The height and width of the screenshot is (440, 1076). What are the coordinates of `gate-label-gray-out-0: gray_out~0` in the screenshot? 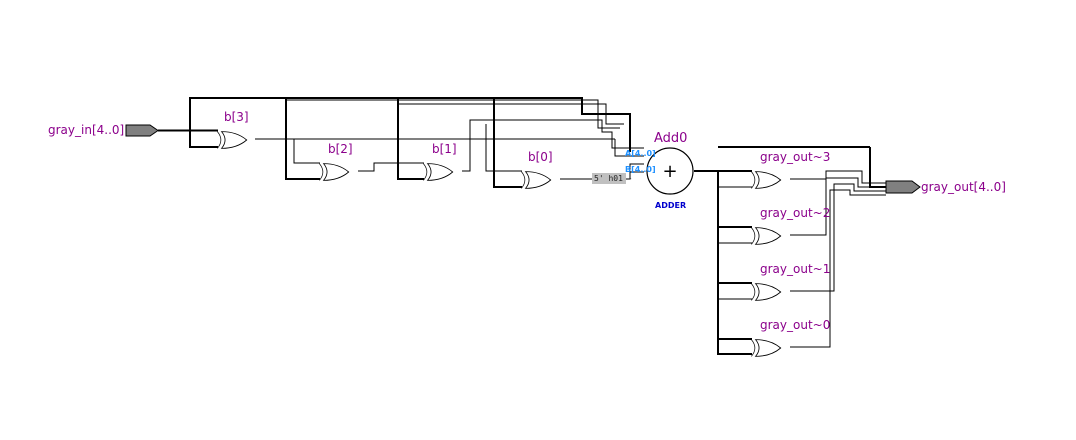 It's located at (795, 325).